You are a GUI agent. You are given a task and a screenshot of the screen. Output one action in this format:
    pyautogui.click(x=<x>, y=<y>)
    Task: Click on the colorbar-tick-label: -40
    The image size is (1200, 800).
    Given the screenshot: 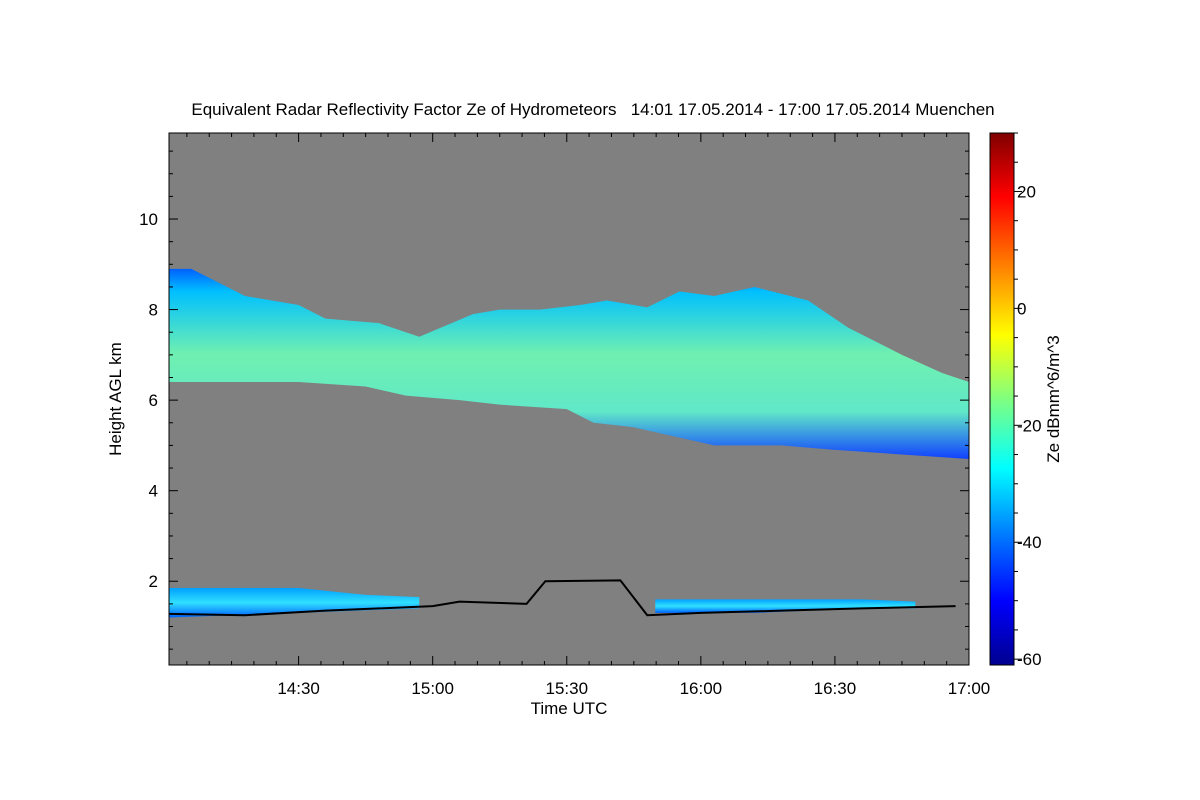 What is the action you would take?
    pyautogui.click(x=1029, y=542)
    